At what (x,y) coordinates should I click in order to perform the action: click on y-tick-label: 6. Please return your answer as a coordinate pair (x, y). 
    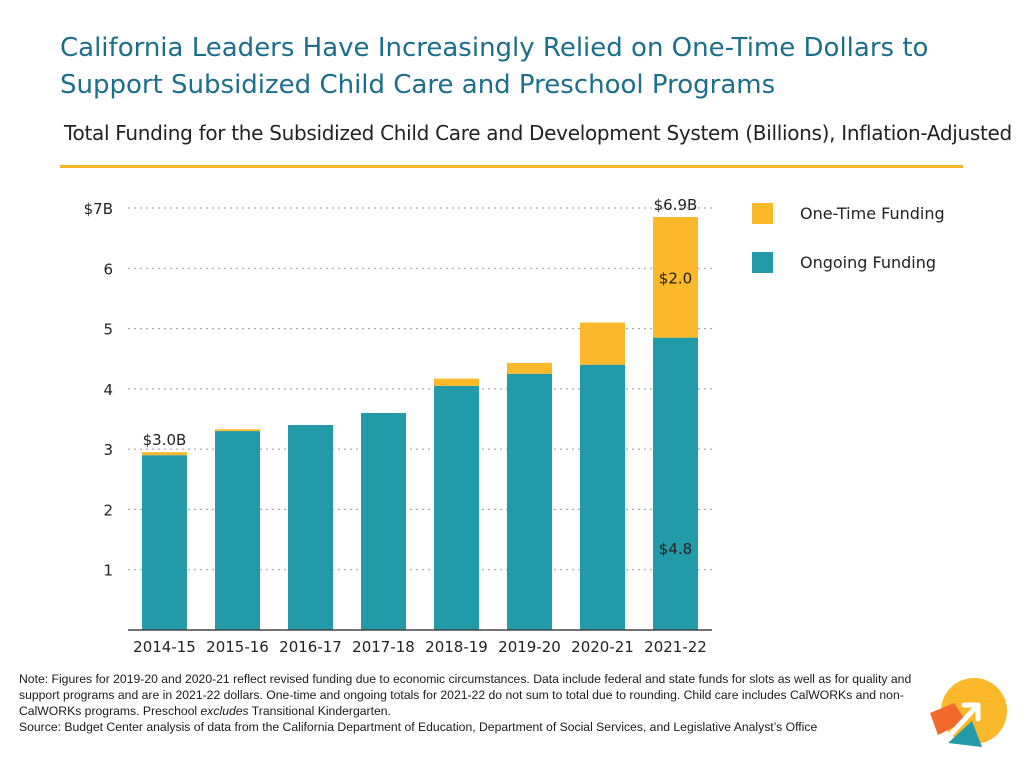
    Looking at the image, I should click on (108, 269).